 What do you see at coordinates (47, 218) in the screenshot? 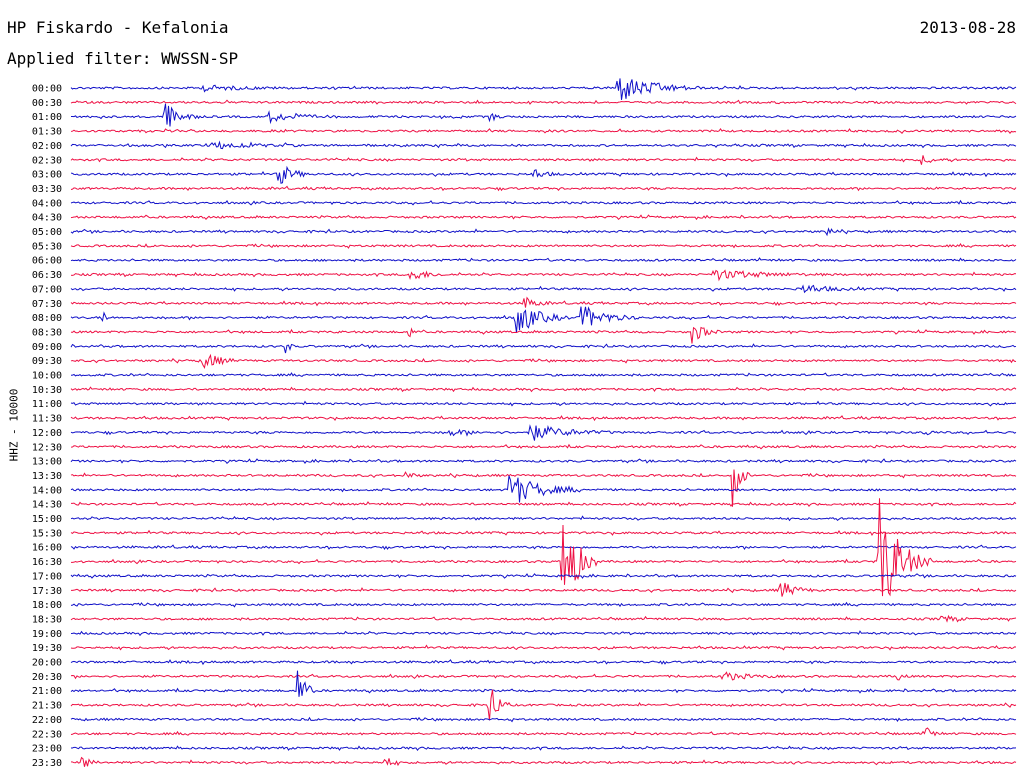
I see `tick-label: 04:30` at bounding box center [47, 218].